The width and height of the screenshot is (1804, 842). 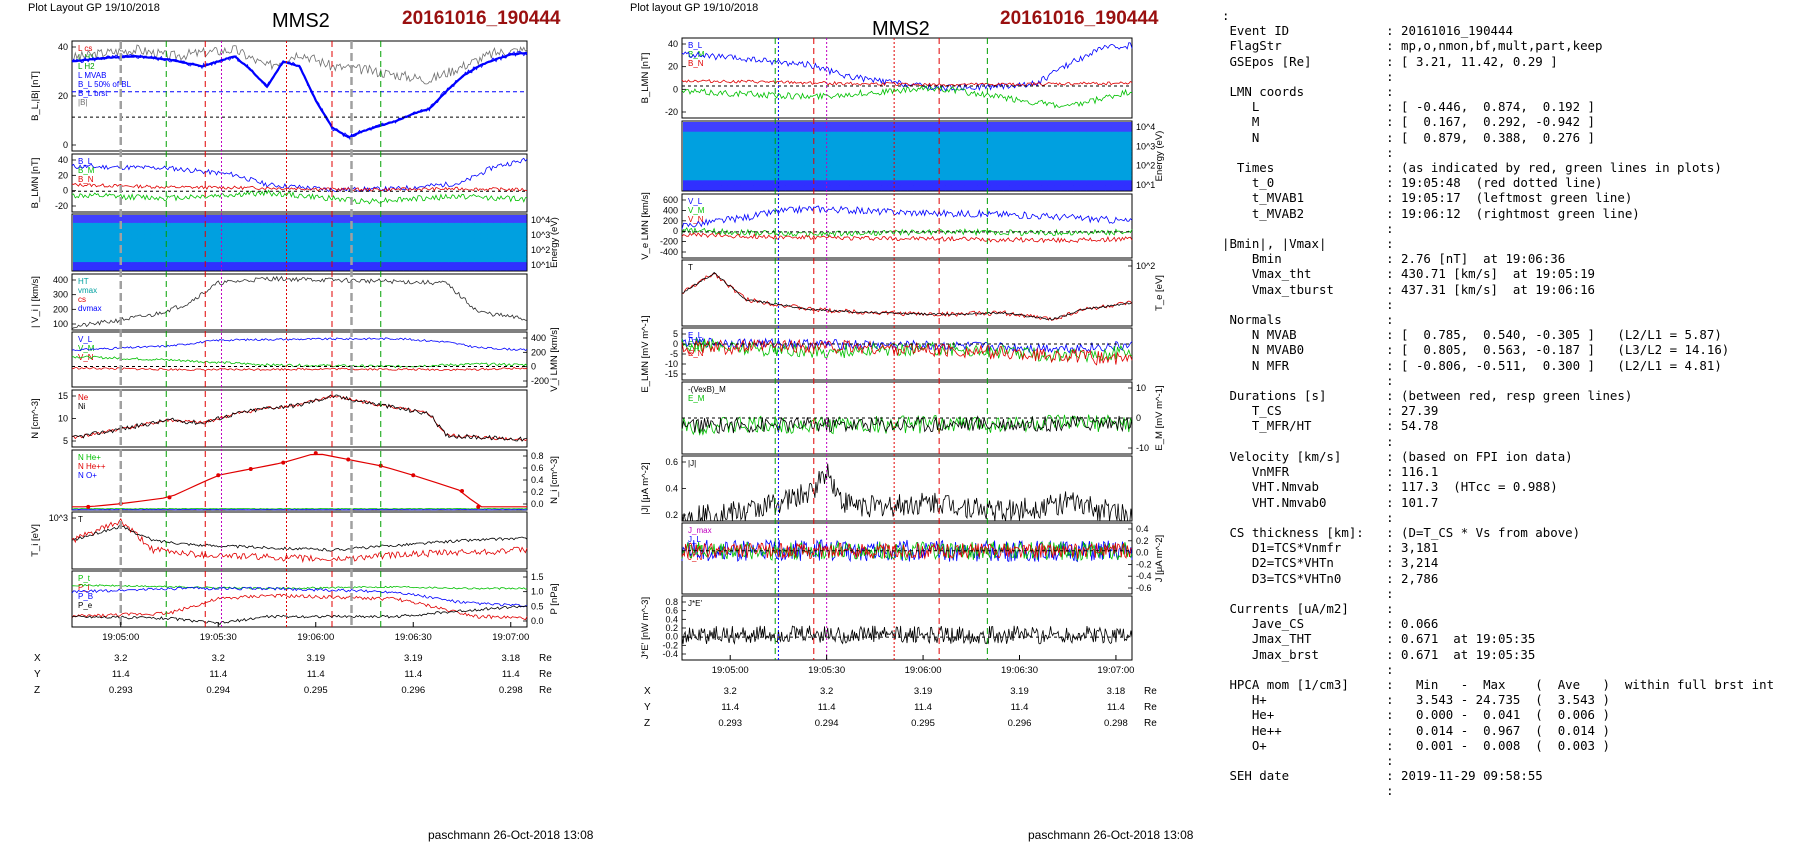 What do you see at coordinates (670, 654) in the screenshot?
I see `y-tick-label: -0.4` at bounding box center [670, 654].